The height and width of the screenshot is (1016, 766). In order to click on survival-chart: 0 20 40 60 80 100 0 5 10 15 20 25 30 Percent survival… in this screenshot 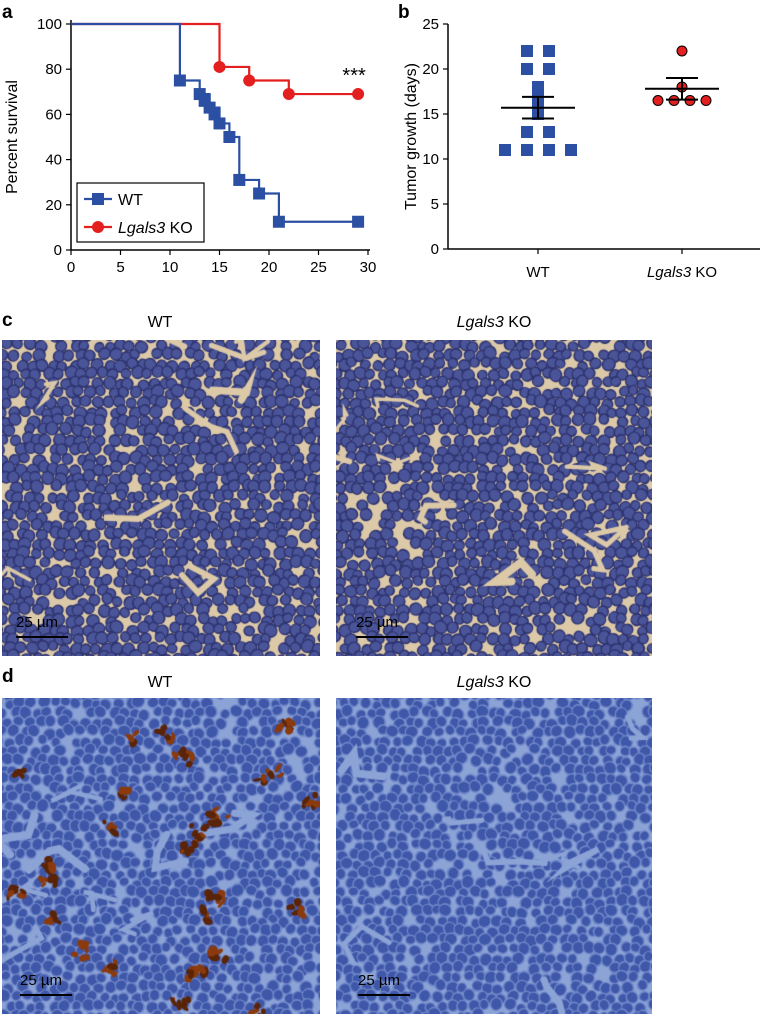, I will do `click(190, 146)`.